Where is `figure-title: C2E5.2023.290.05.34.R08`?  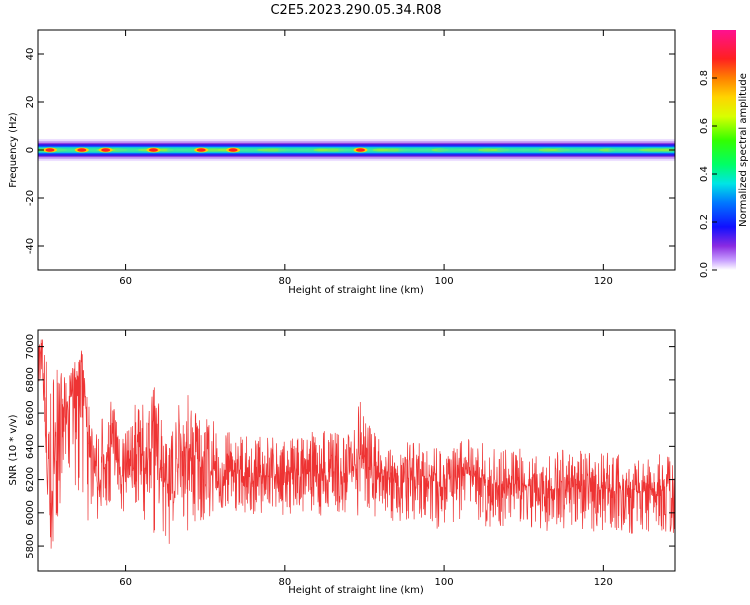 figure-title: C2E5.2023.290.05.34.R08 is located at coordinates (355, 10).